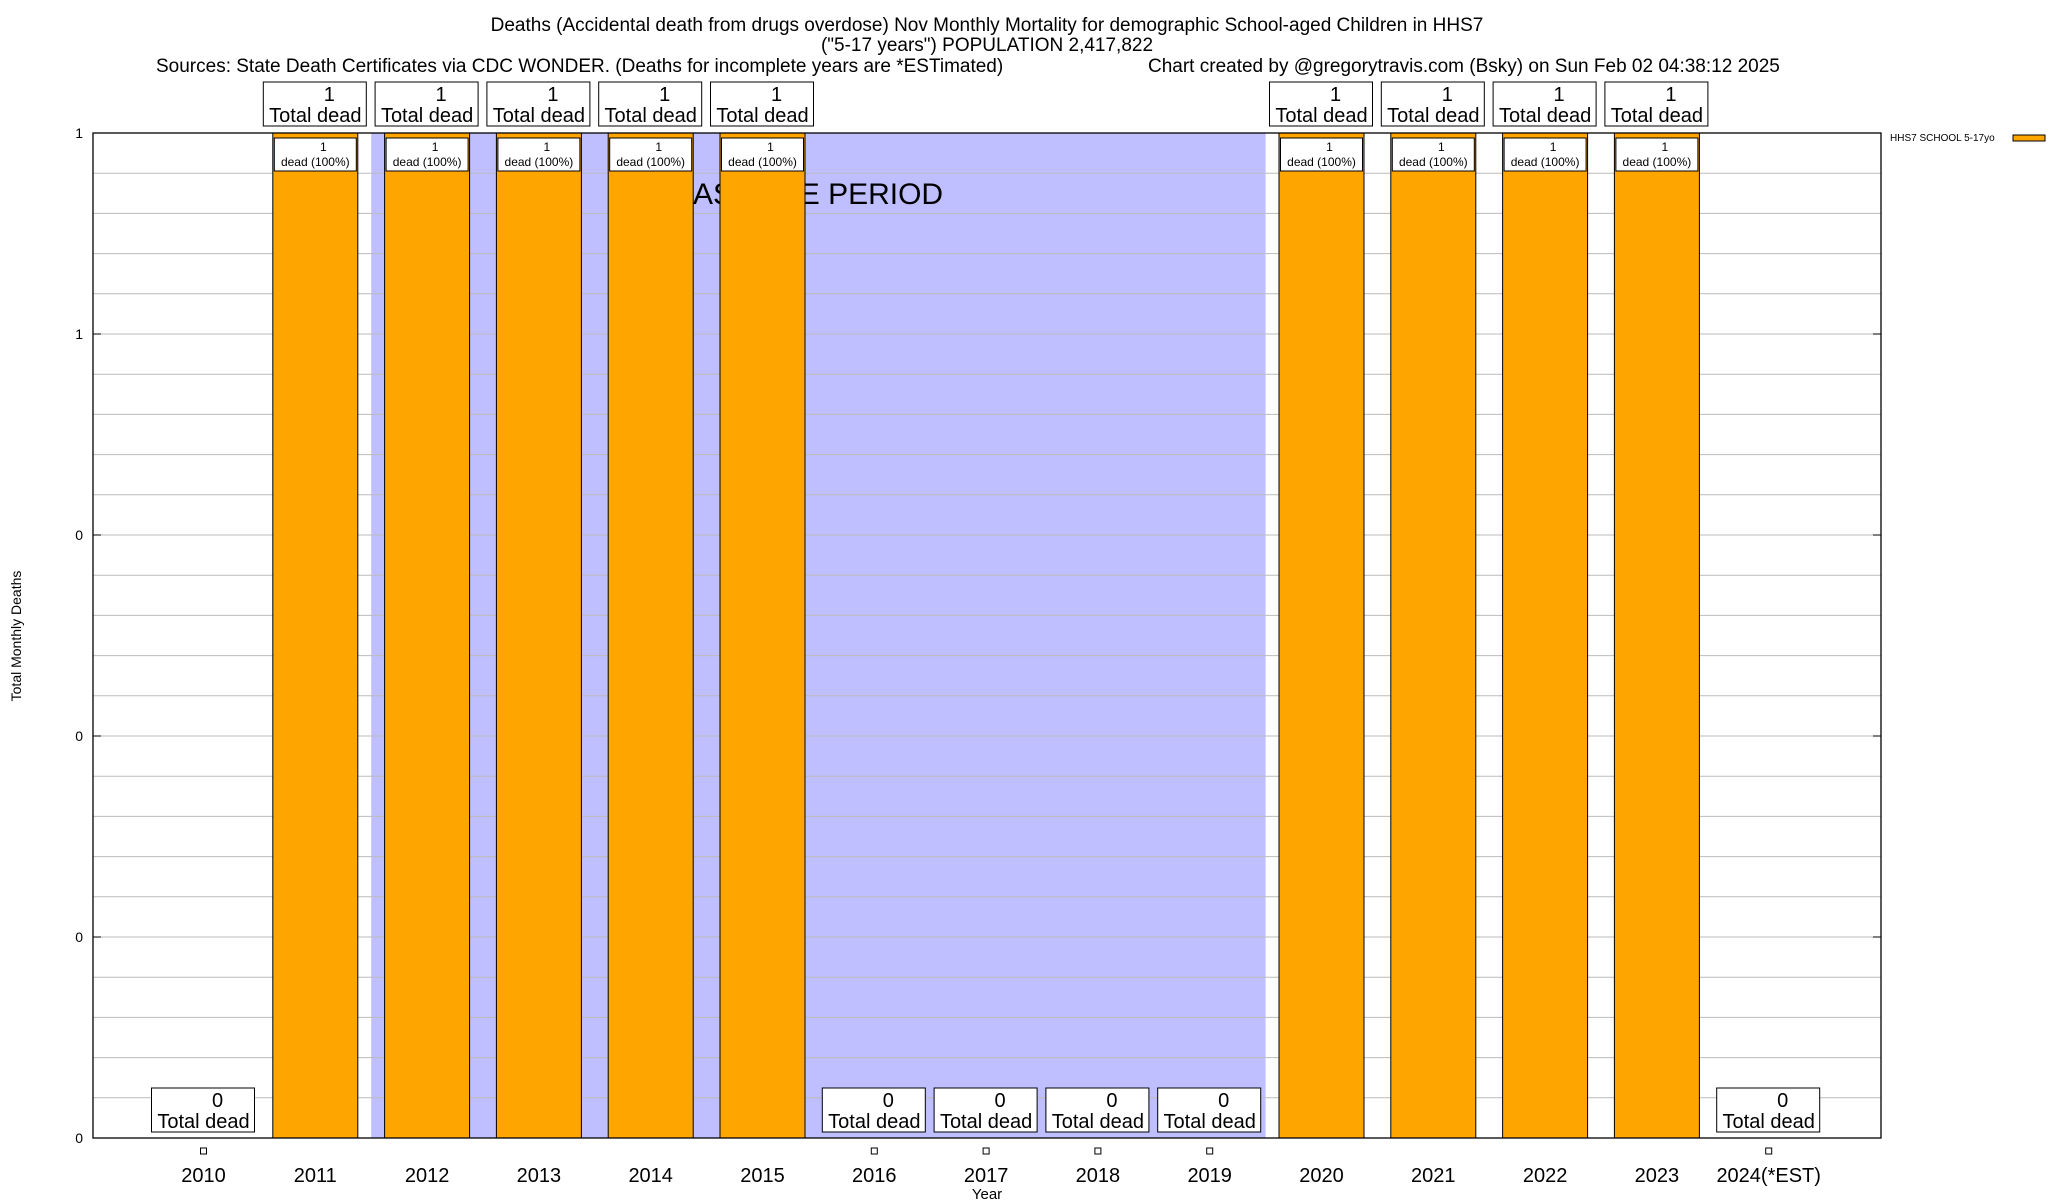  What do you see at coordinates (427, 1176) in the screenshot?
I see `x-tick-label: 2012` at bounding box center [427, 1176].